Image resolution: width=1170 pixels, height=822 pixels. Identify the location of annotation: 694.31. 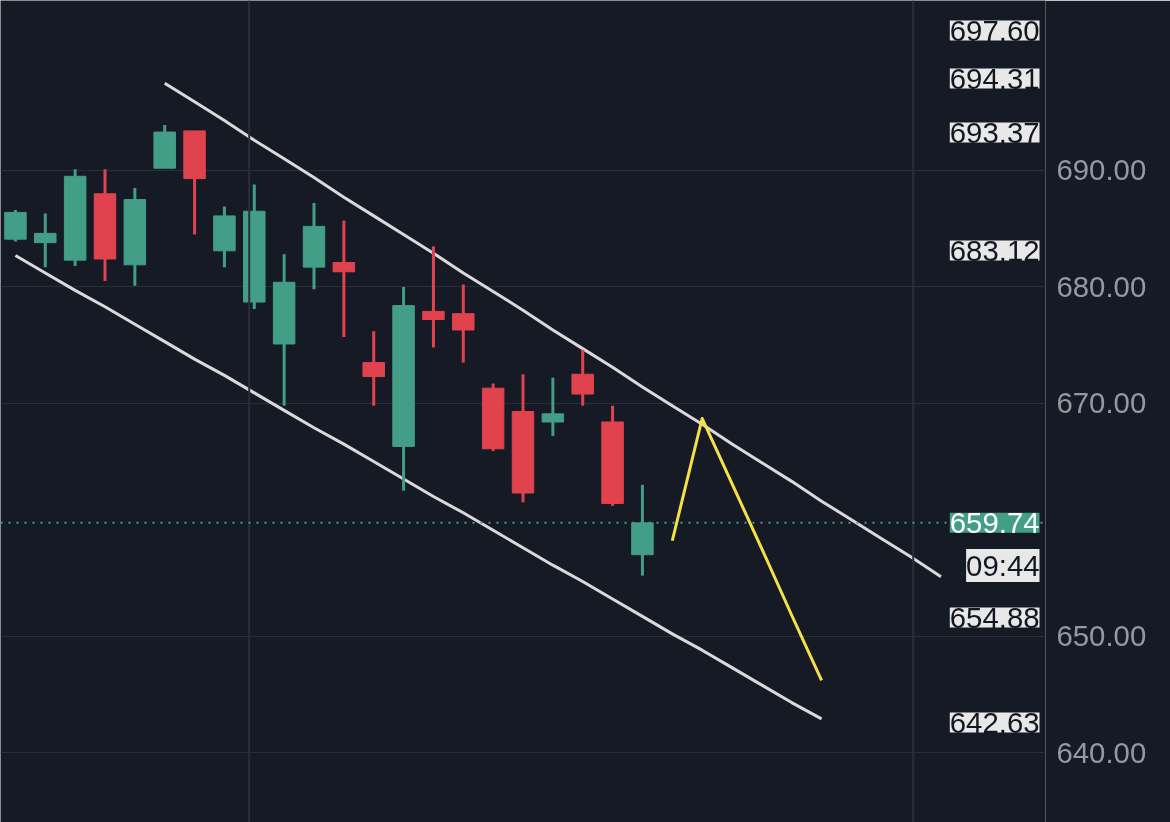
(994, 78).